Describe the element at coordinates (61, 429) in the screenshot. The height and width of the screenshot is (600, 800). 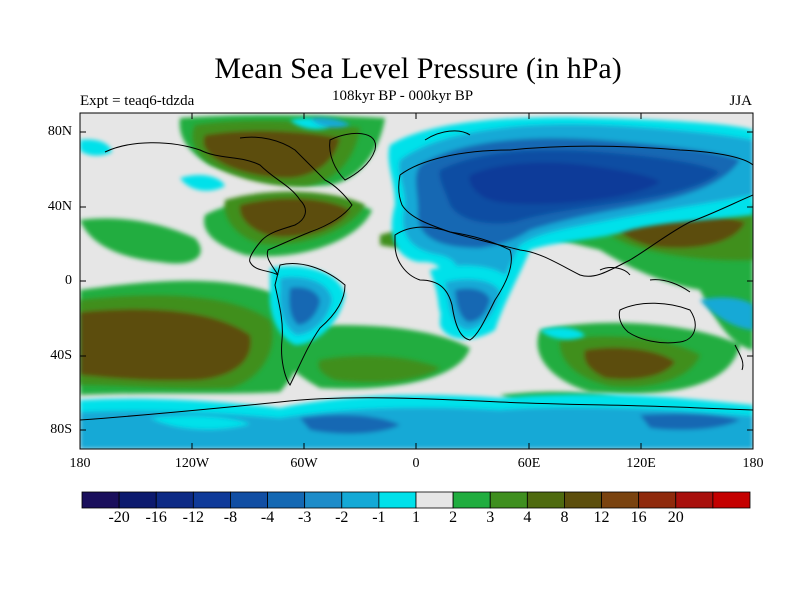
I see `y-tick-label: 80S` at that location.